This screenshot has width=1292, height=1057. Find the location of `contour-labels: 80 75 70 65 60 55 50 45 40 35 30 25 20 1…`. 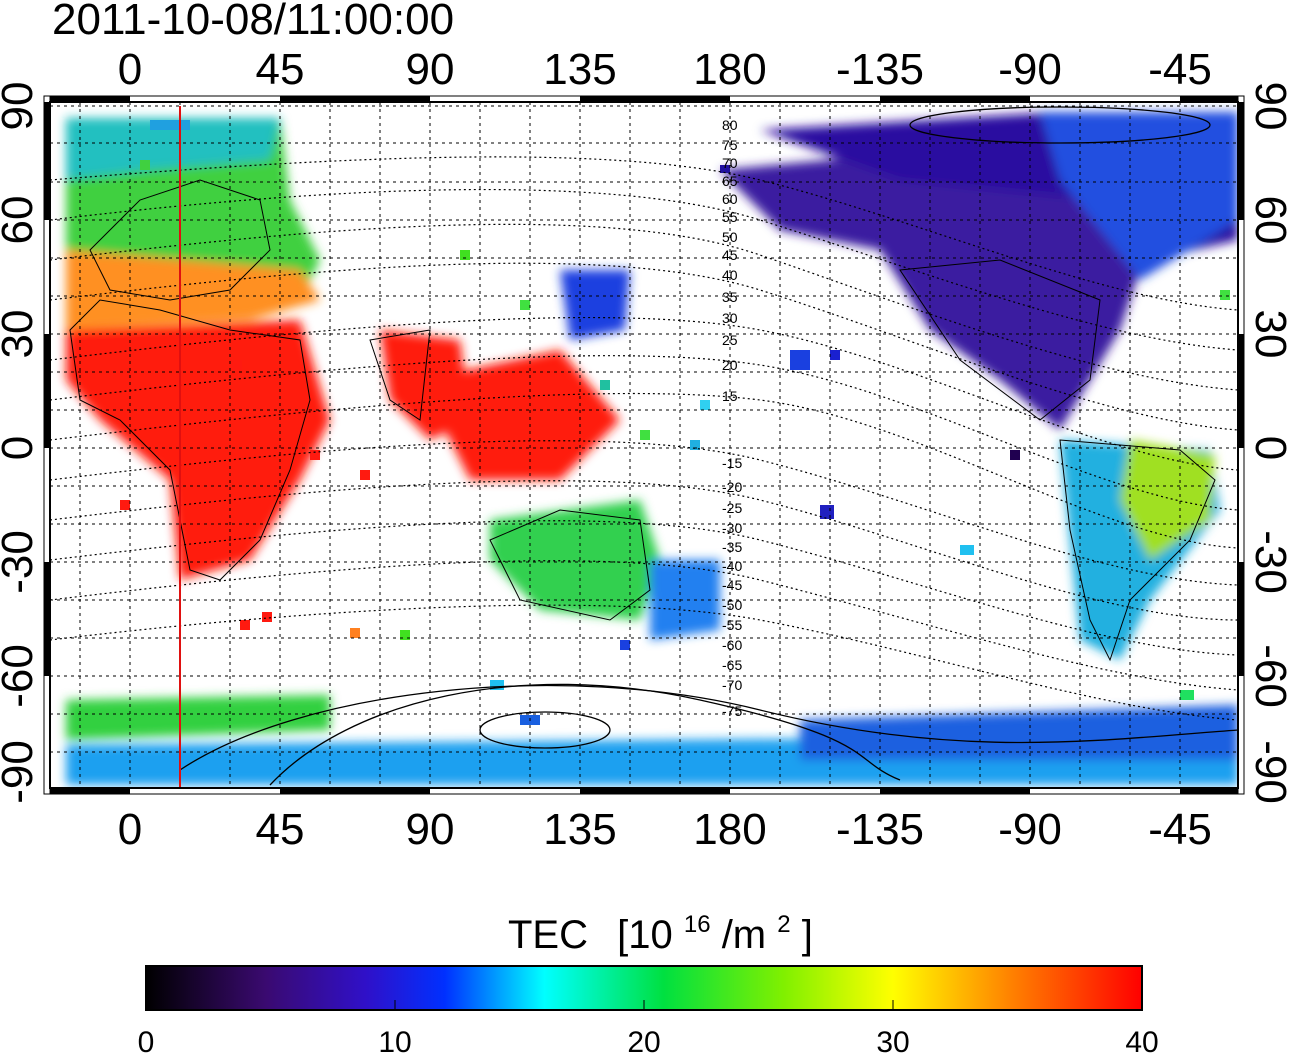

contour-labels: 80 75 70 65 60 55 50 45 40 35 30 25 20 1… is located at coordinates (732, 418).